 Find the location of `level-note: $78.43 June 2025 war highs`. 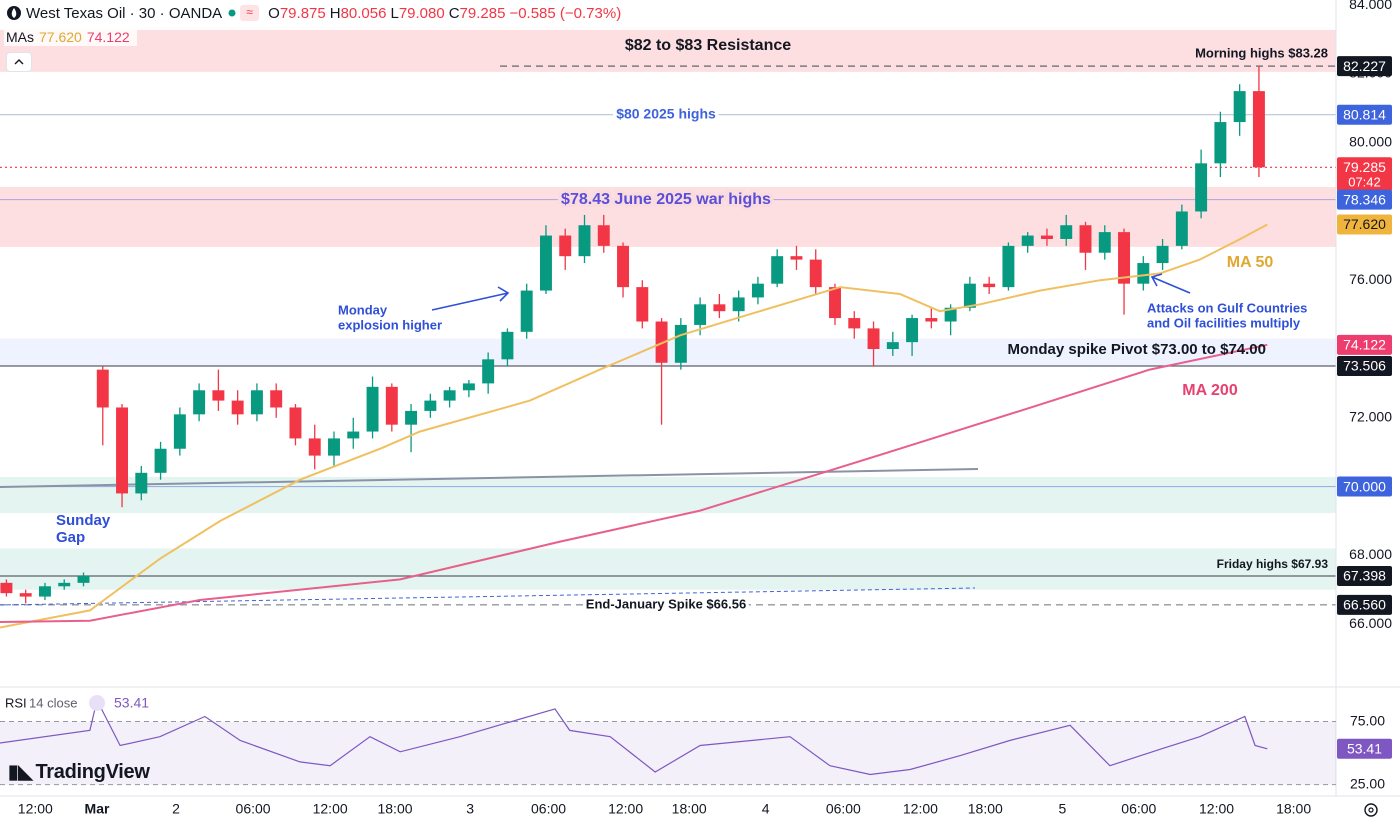

level-note: $78.43 June 2025 war highs is located at coordinates (666, 199).